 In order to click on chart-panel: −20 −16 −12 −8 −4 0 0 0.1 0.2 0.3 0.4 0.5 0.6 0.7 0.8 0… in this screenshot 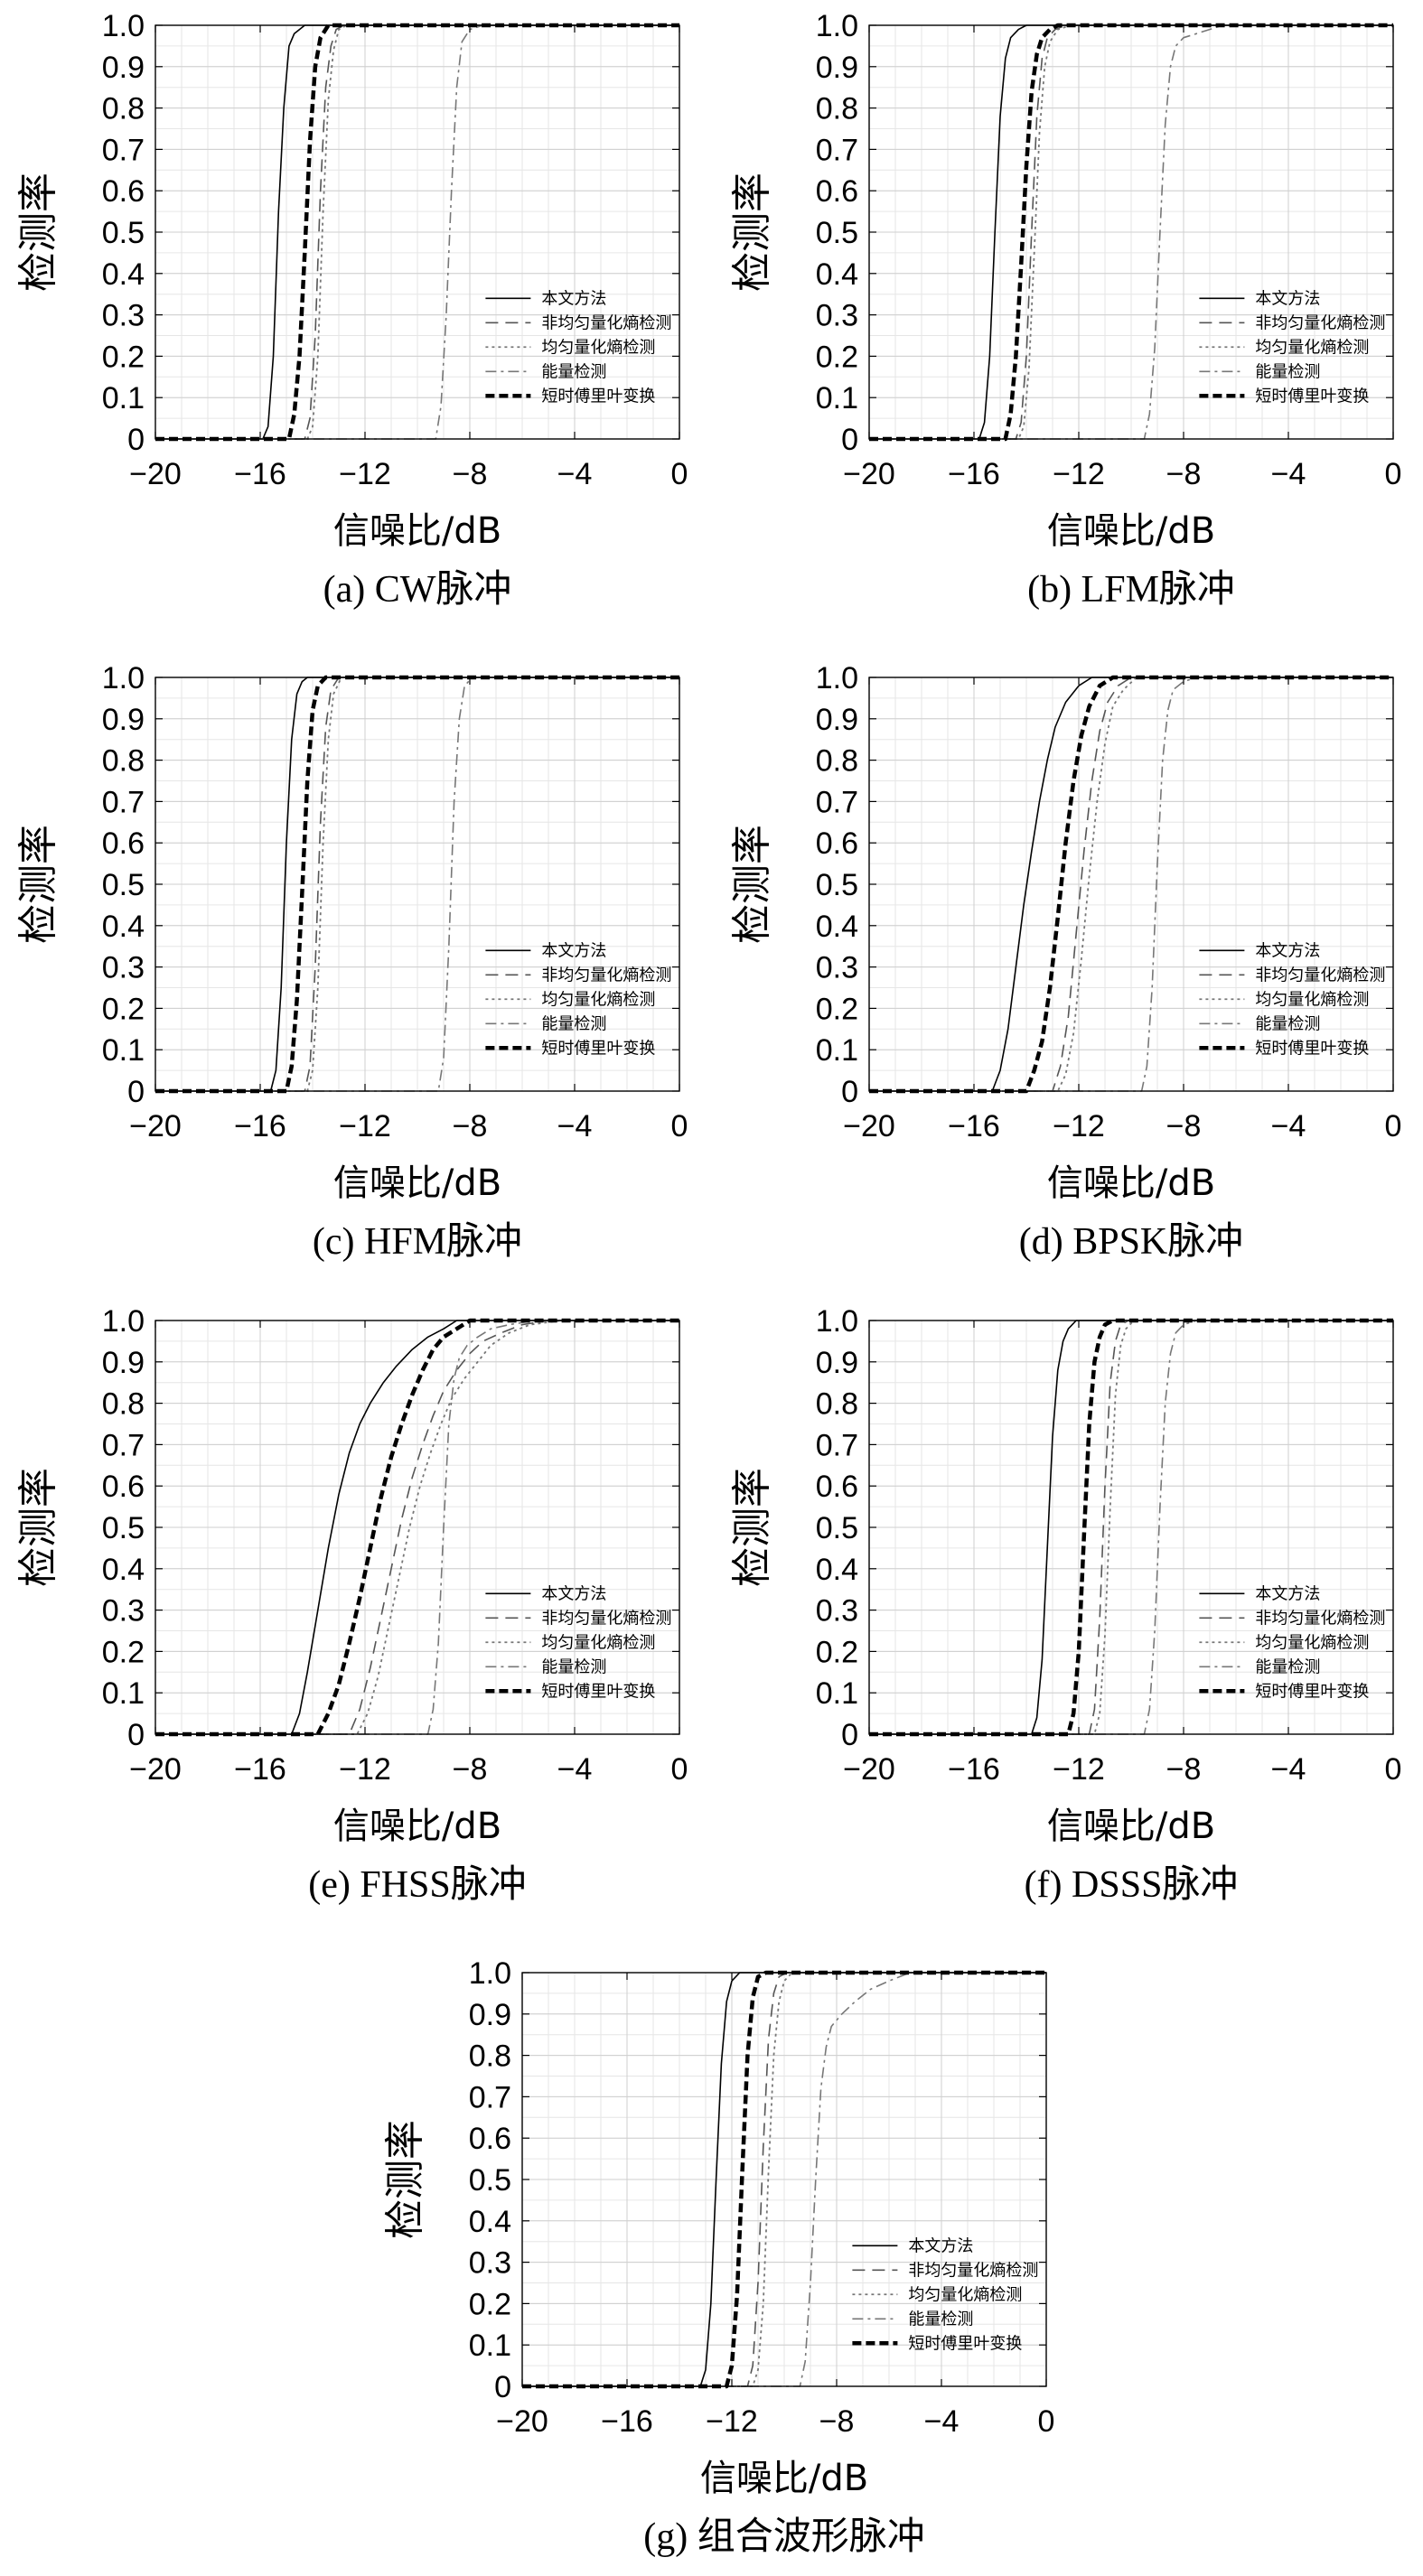, I will do `click(351, 962)`.